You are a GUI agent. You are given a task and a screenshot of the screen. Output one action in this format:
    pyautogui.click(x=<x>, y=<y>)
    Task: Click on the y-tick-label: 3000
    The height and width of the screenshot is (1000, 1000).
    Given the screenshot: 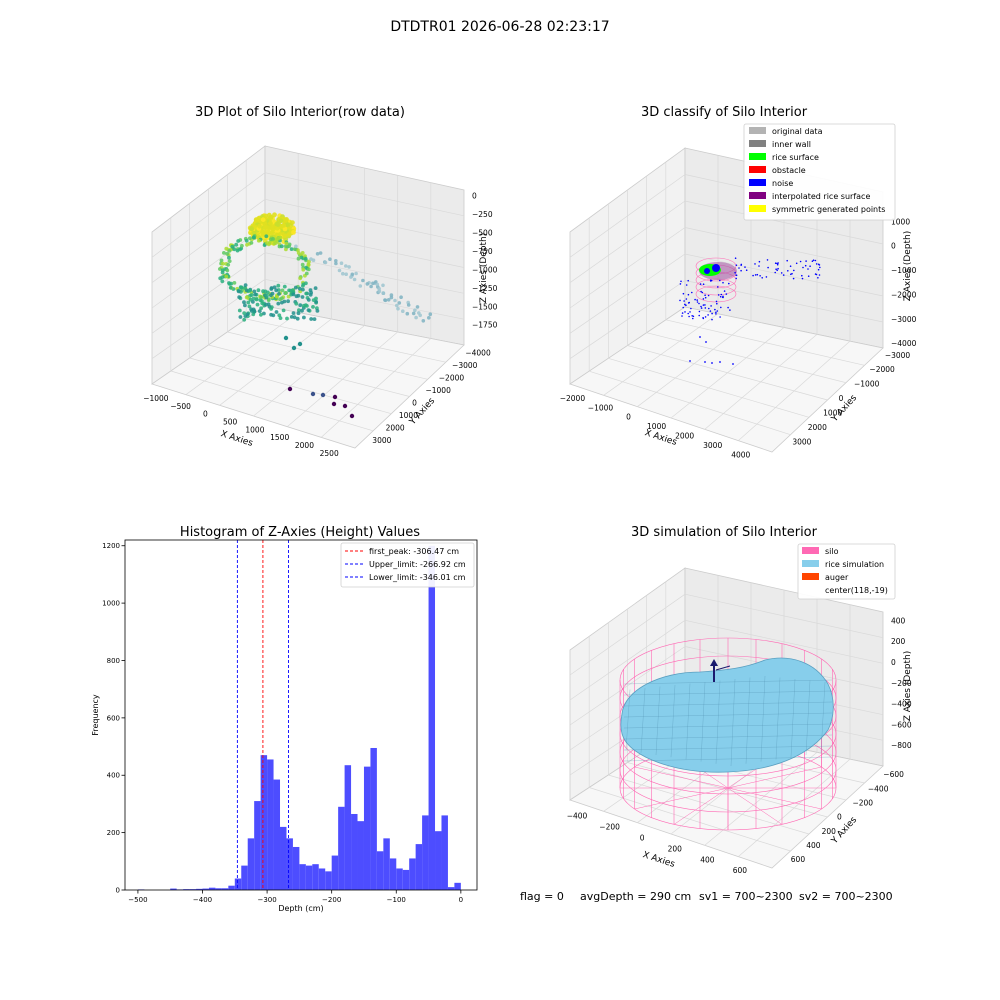 What is the action you would take?
    pyautogui.click(x=381, y=440)
    